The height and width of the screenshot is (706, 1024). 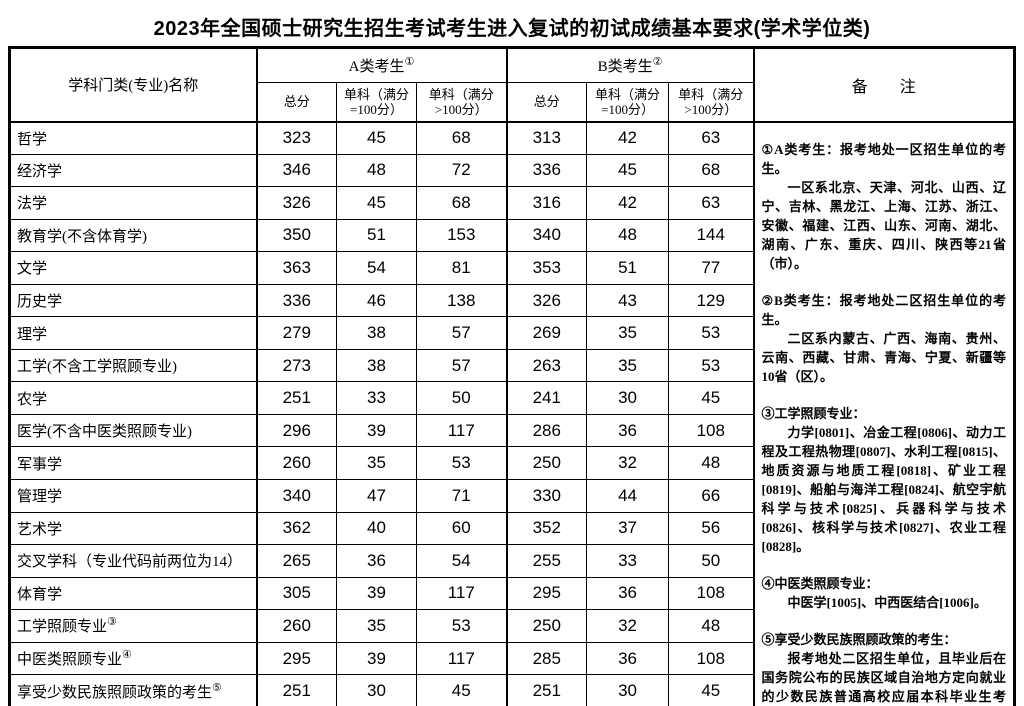 What do you see at coordinates (546, 463) in the screenshot?
I see `score-cell: 250` at bounding box center [546, 463].